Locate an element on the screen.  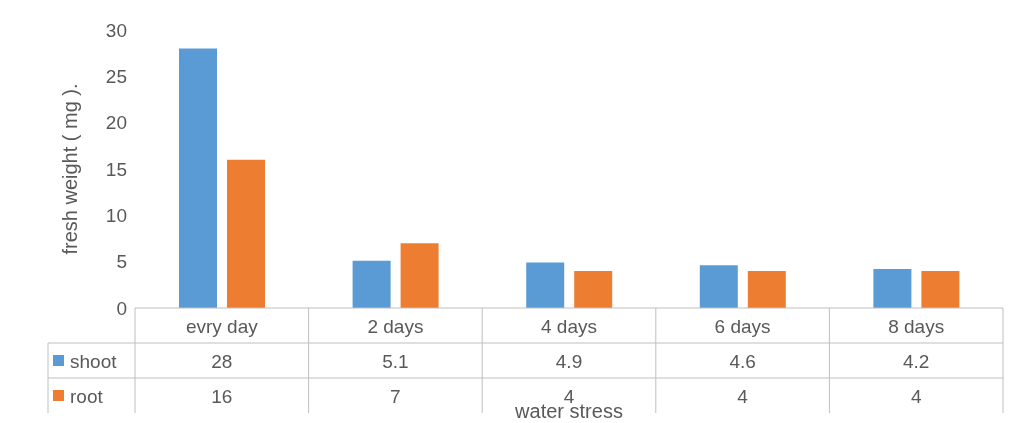
y-tick-label: 5 is located at coordinates (121, 262).